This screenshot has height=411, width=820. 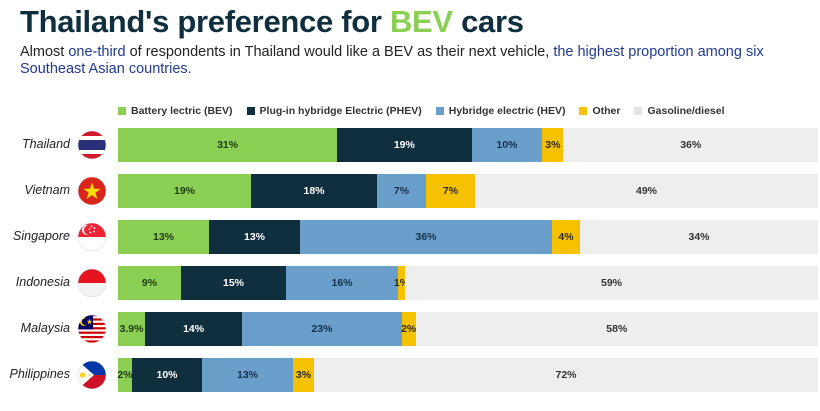 What do you see at coordinates (401, 283) in the screenshot?
I see `bar-indonesia-other: 1%` at bounding box center [401, 283].